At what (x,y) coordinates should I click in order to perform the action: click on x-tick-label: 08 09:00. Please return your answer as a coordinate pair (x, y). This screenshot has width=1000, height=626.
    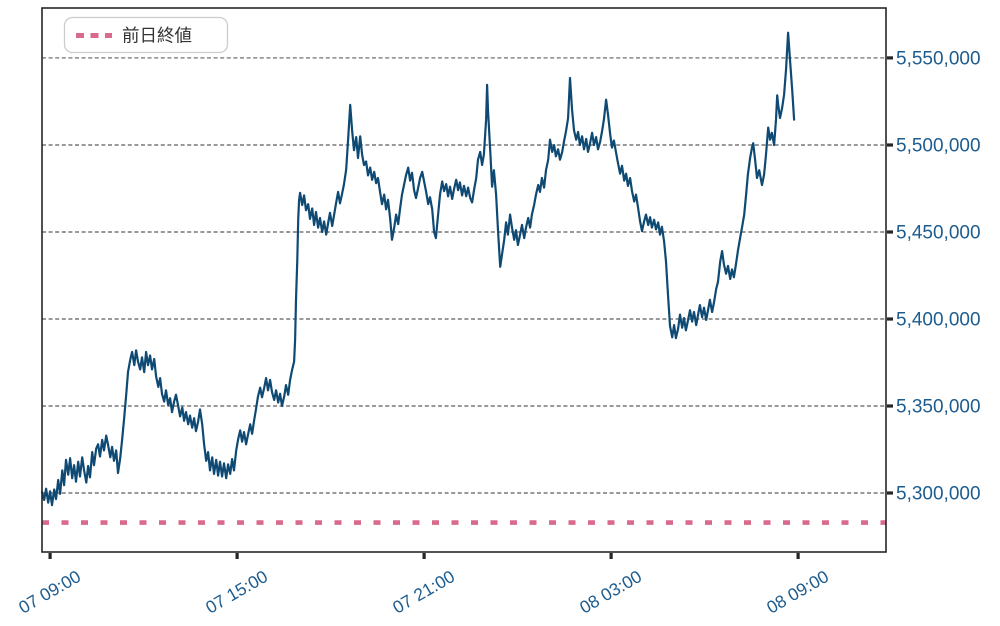
    Looking at the image, I should click on (797, 592).